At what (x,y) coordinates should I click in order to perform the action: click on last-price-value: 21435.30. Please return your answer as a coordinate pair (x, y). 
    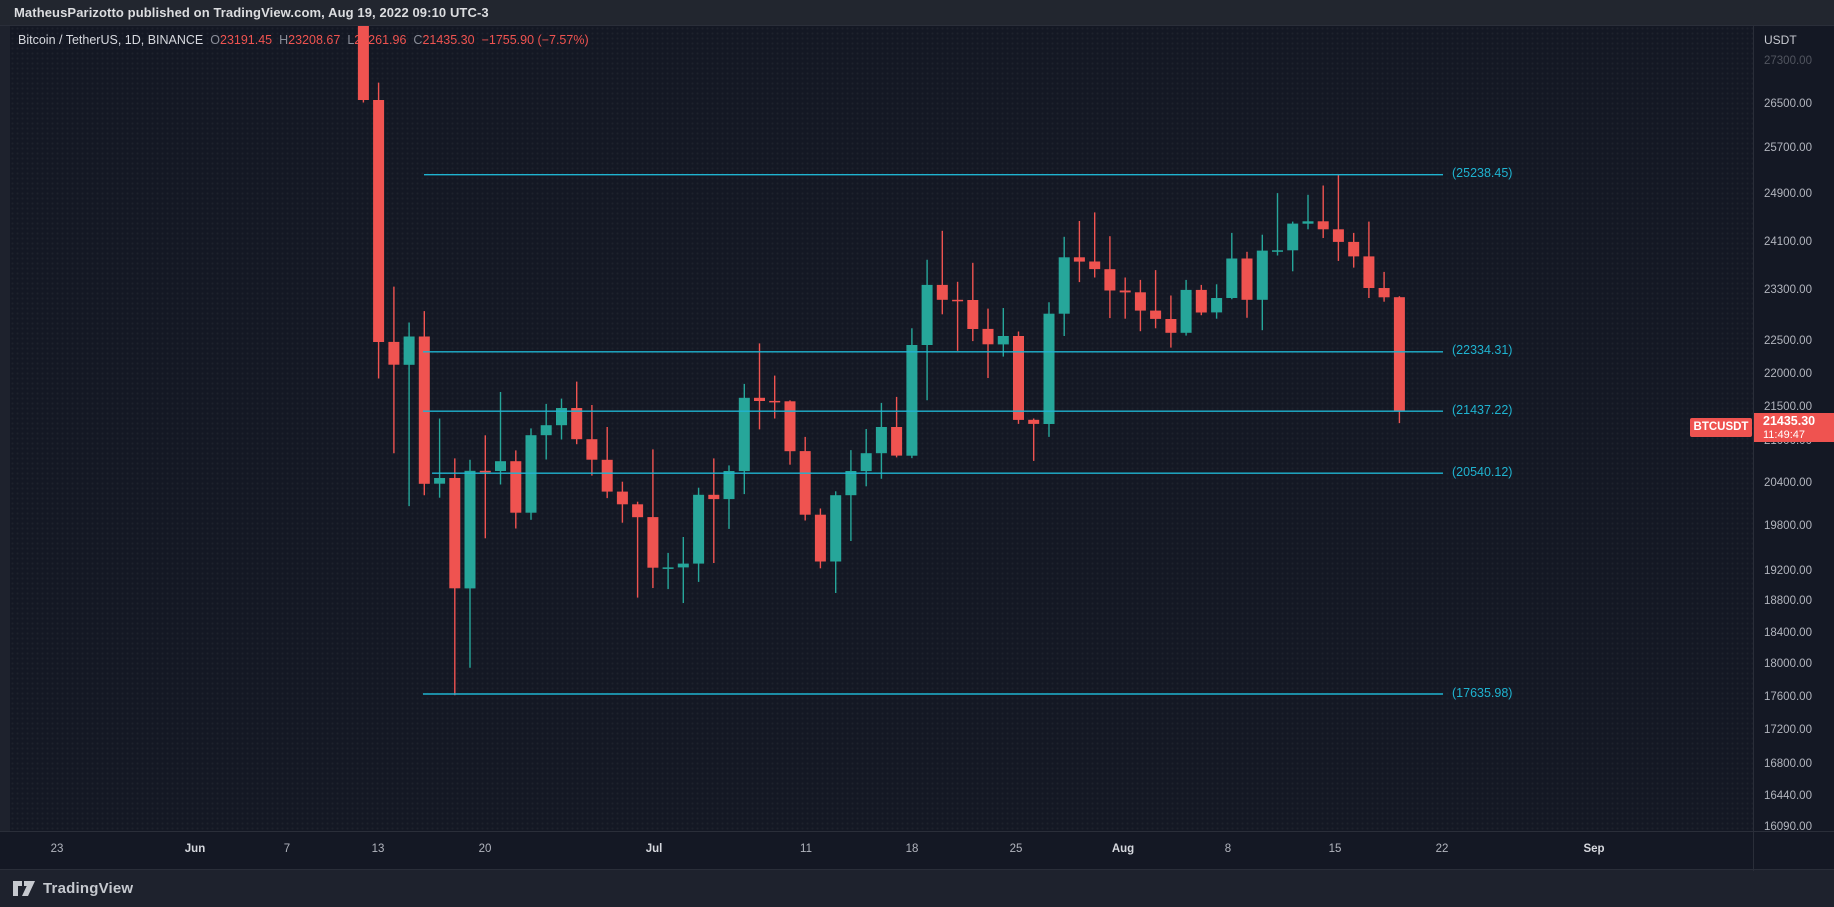
    Looking at the image, I should click on (1789, 421).